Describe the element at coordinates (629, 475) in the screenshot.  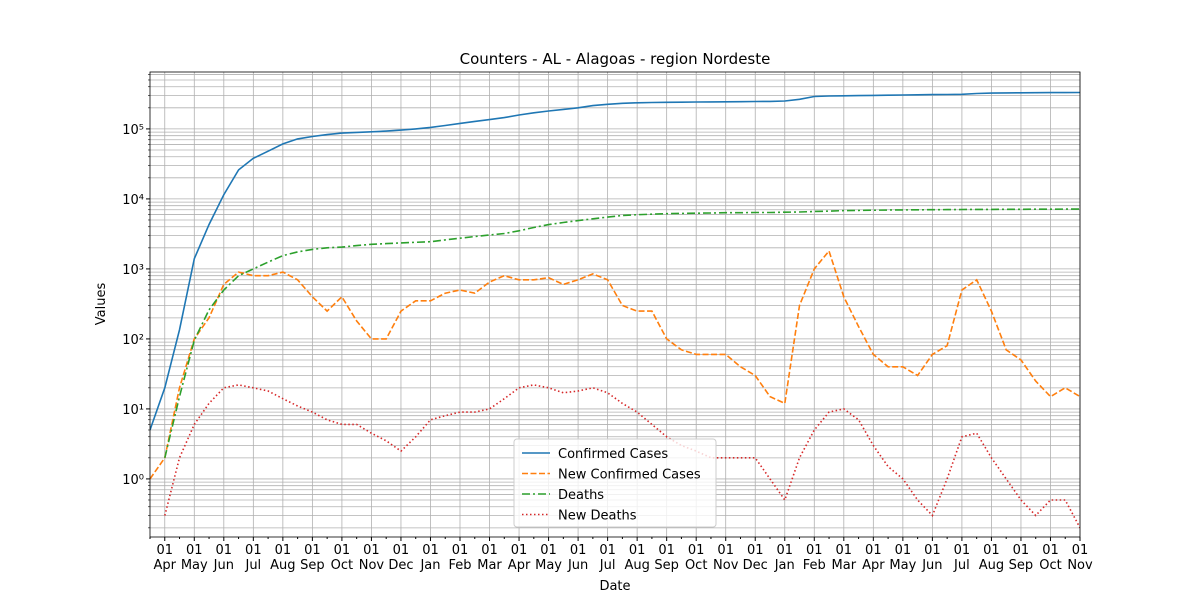
I see `legend-label: New Confirmed Cases` at that location.